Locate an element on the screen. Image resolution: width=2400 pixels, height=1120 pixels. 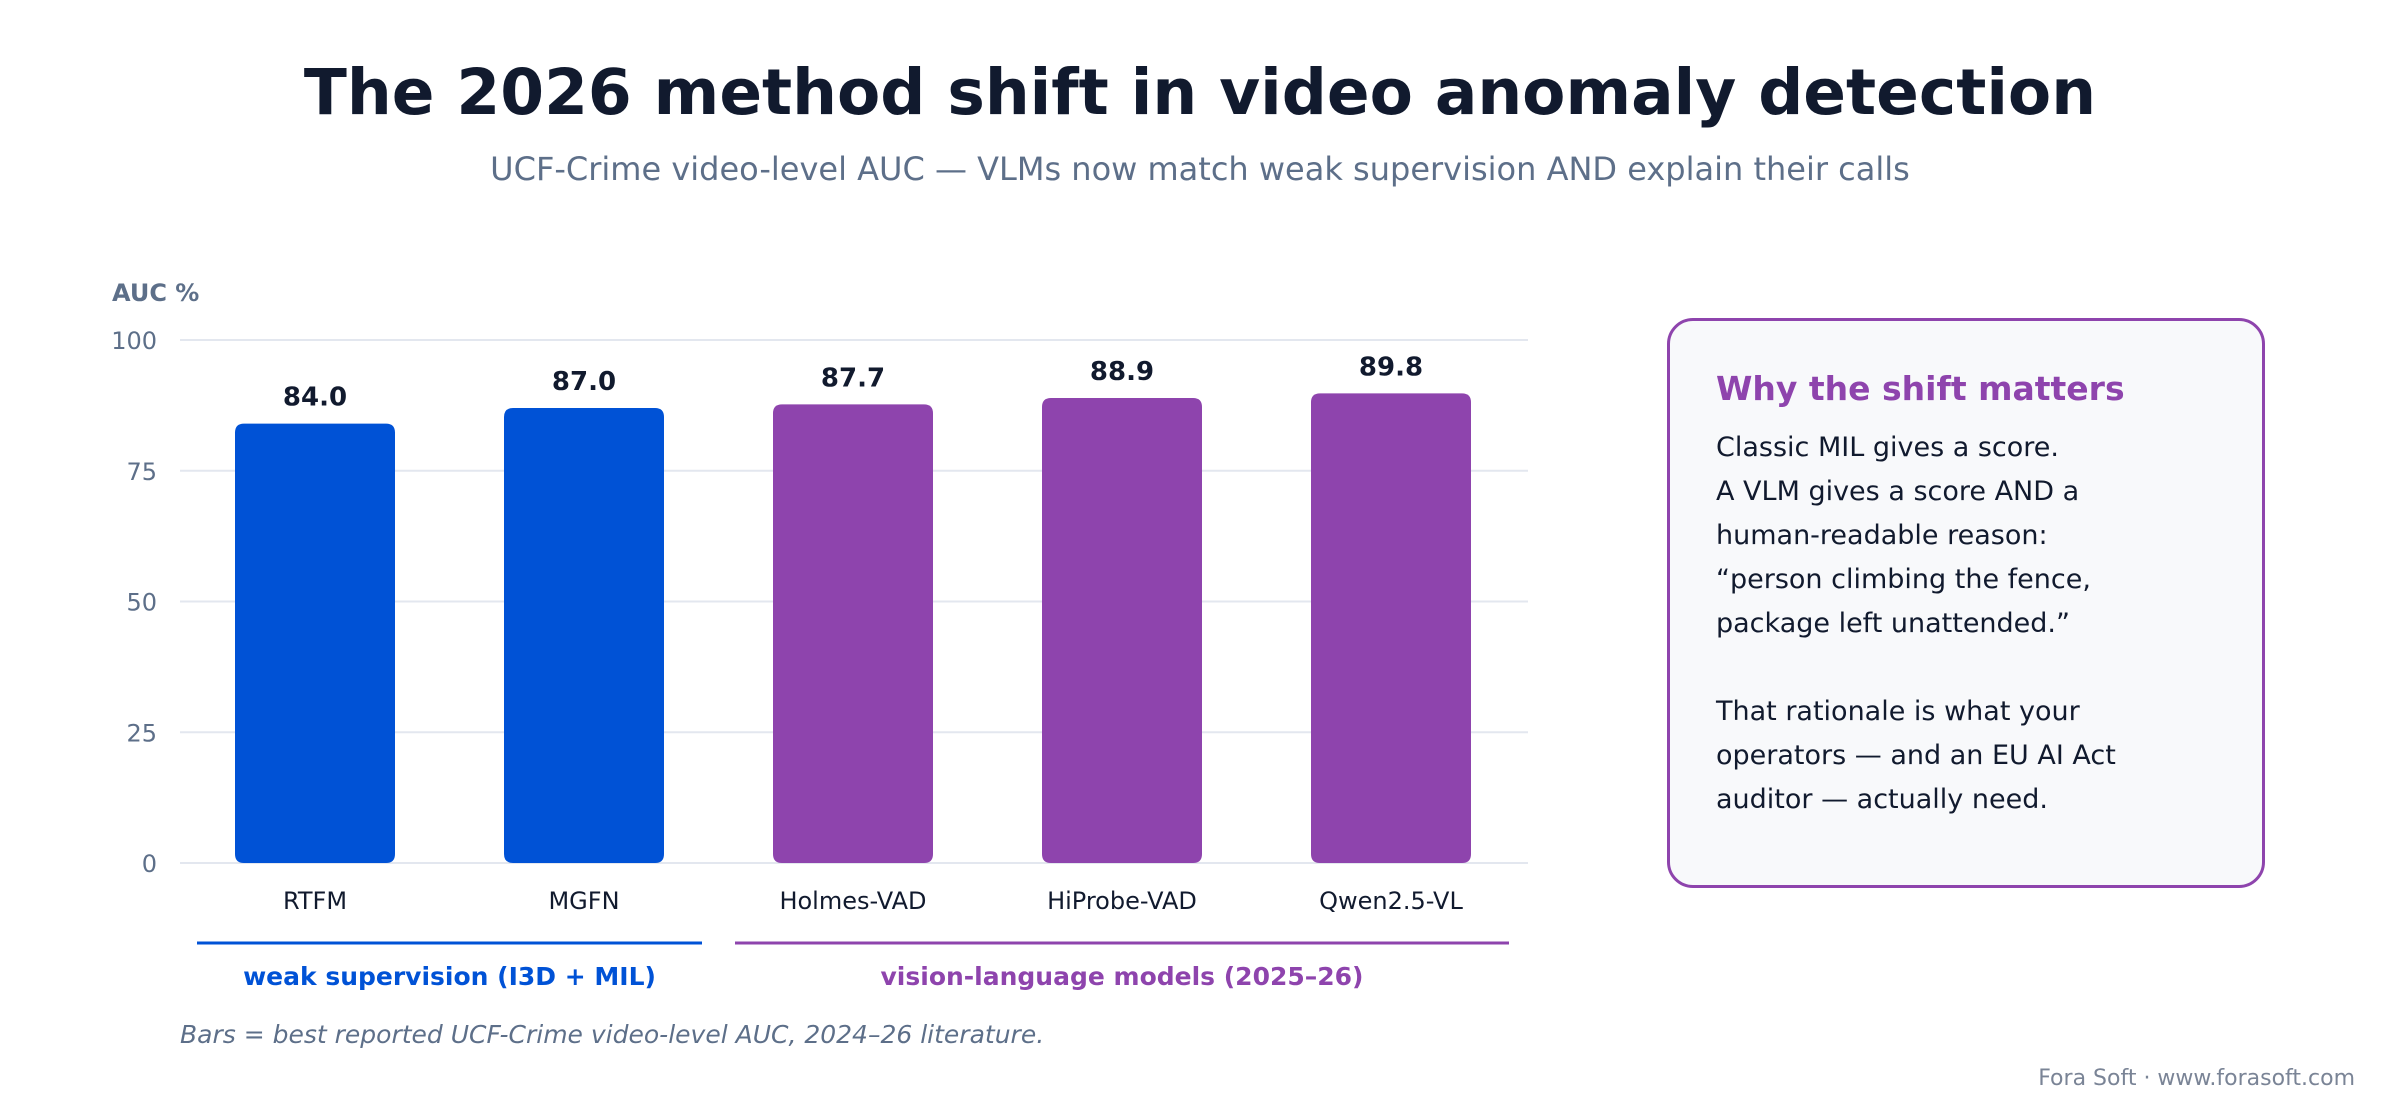
card-line: Classic MIL gives a score. is located at coordinates (1887, 447).